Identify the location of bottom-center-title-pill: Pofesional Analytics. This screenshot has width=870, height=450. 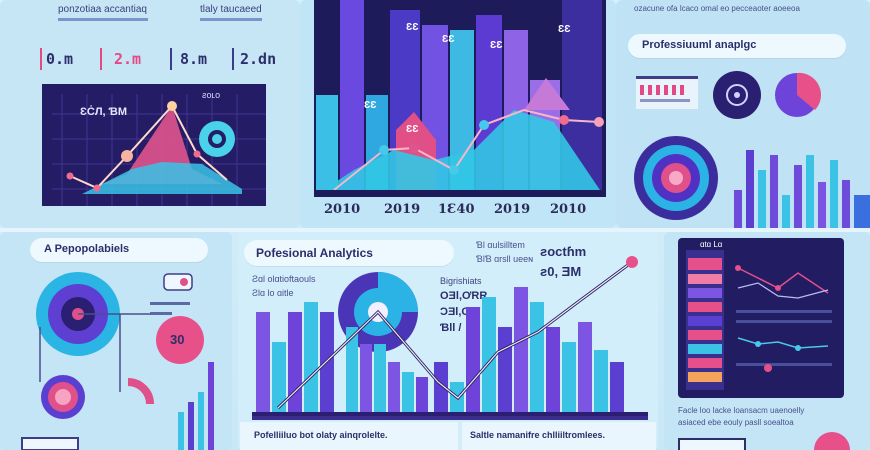
(349, 253).